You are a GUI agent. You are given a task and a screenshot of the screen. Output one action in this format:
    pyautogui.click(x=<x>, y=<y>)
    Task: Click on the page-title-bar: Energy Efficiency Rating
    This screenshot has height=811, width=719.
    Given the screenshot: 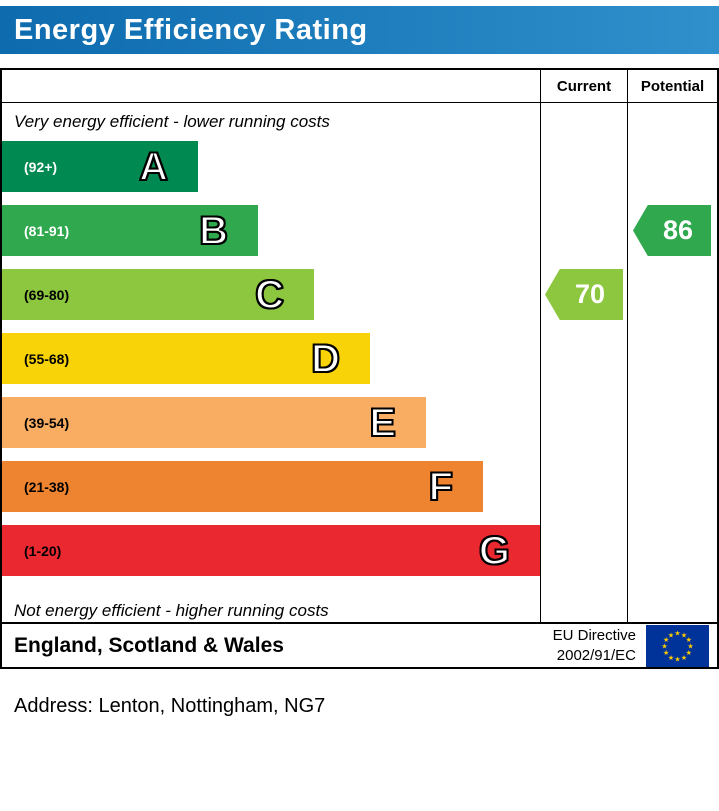 What is the action you would take?
    pyautogui.click(x=359, y=30)
    